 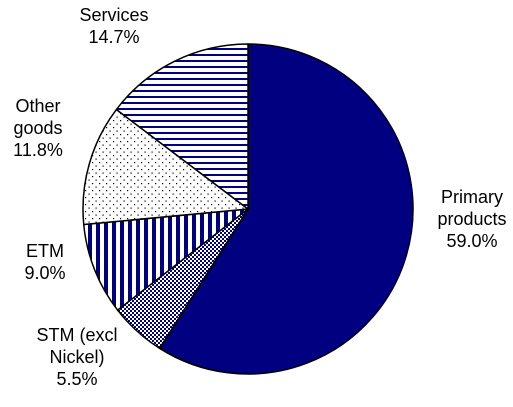 What do you see at coordinates (113, 26) in the screenshot?
I see `slice-label-4: Services 14.7%` at bounding box center [113, 26].